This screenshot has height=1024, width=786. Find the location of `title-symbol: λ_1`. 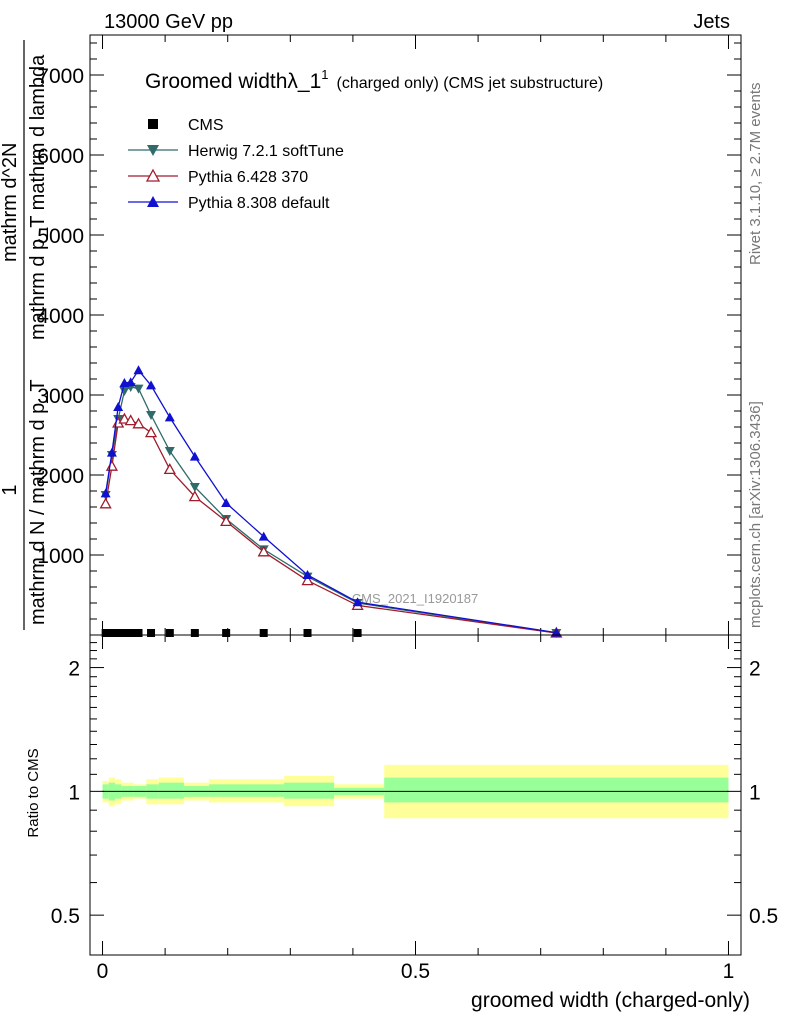

title-symbol: λ_1 is located at coordinates (304, 81).